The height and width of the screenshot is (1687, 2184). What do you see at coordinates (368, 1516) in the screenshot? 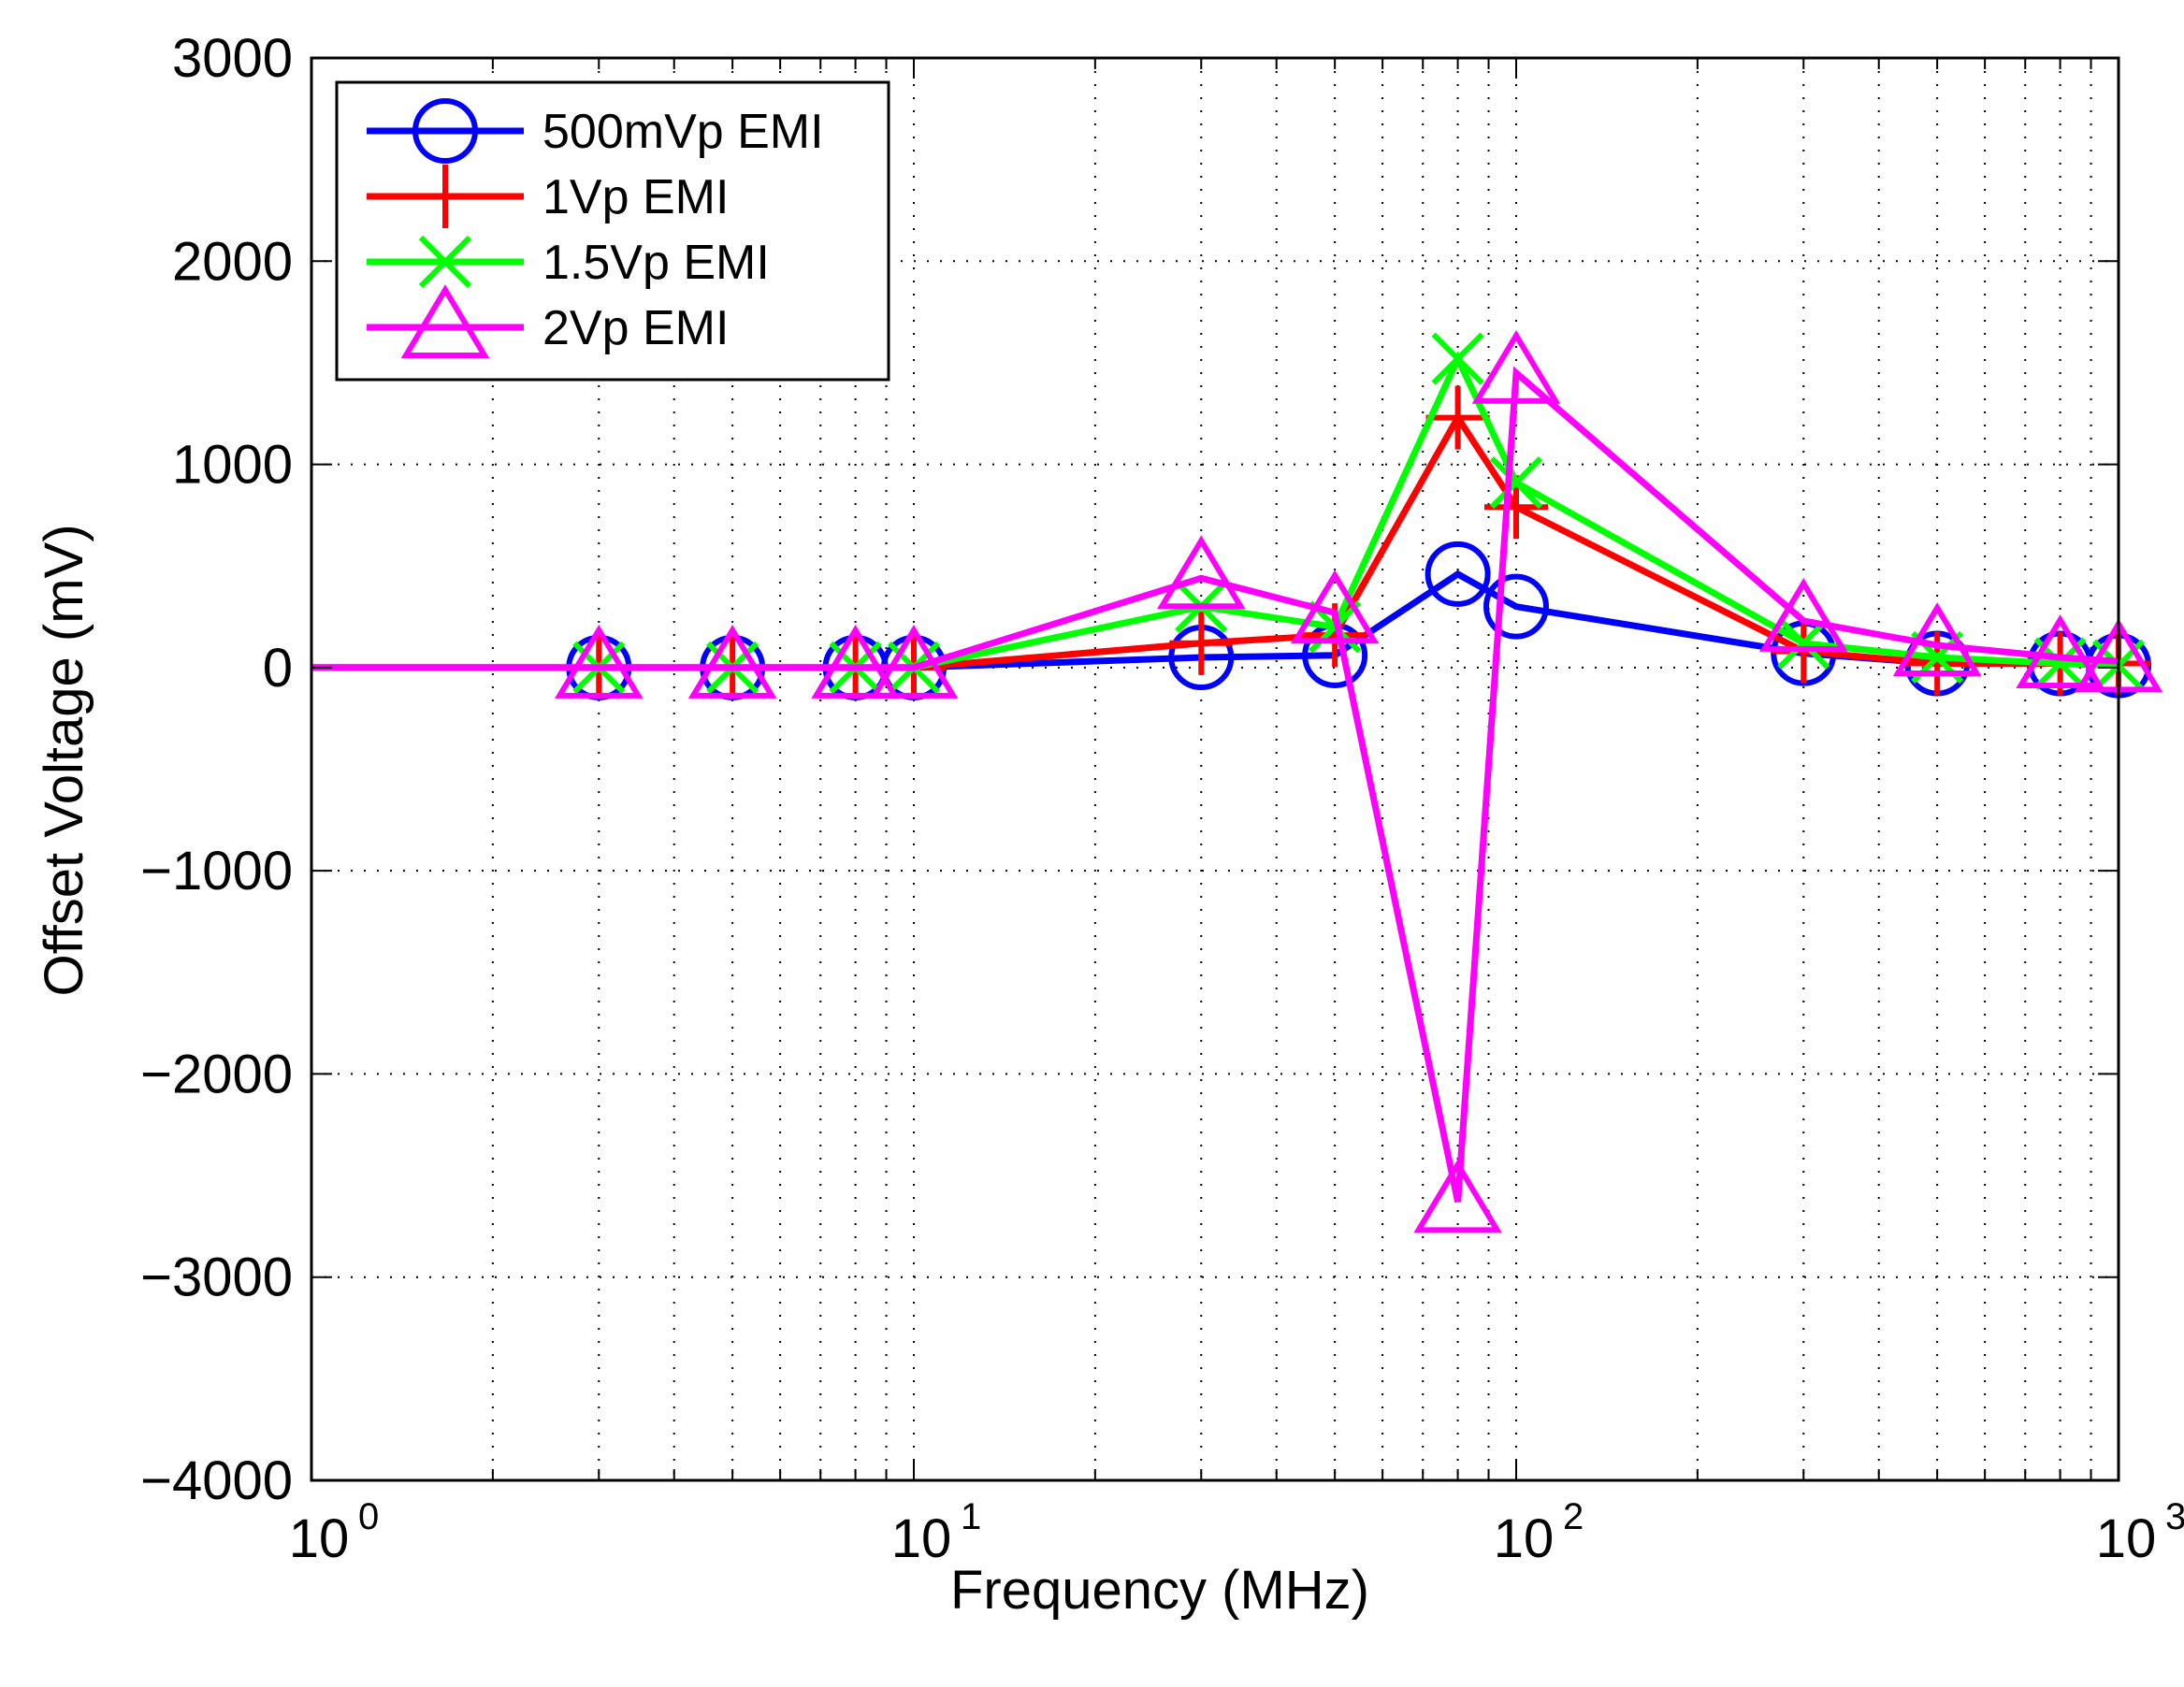
I see `x-tick-label-exponent: 0` at bounding box center [368, 1516].